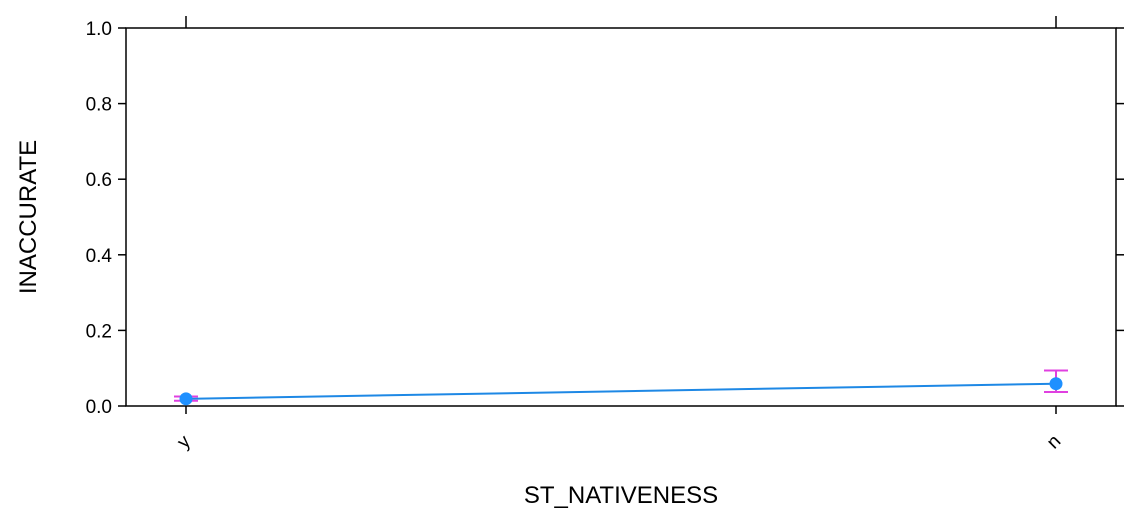 The height and width of the screenshot is (511, 1125). What do you see at coordinates (99, 29) in the screenshot?
I see `y-tick-label: 1.0` at bounding box center [99, 29].